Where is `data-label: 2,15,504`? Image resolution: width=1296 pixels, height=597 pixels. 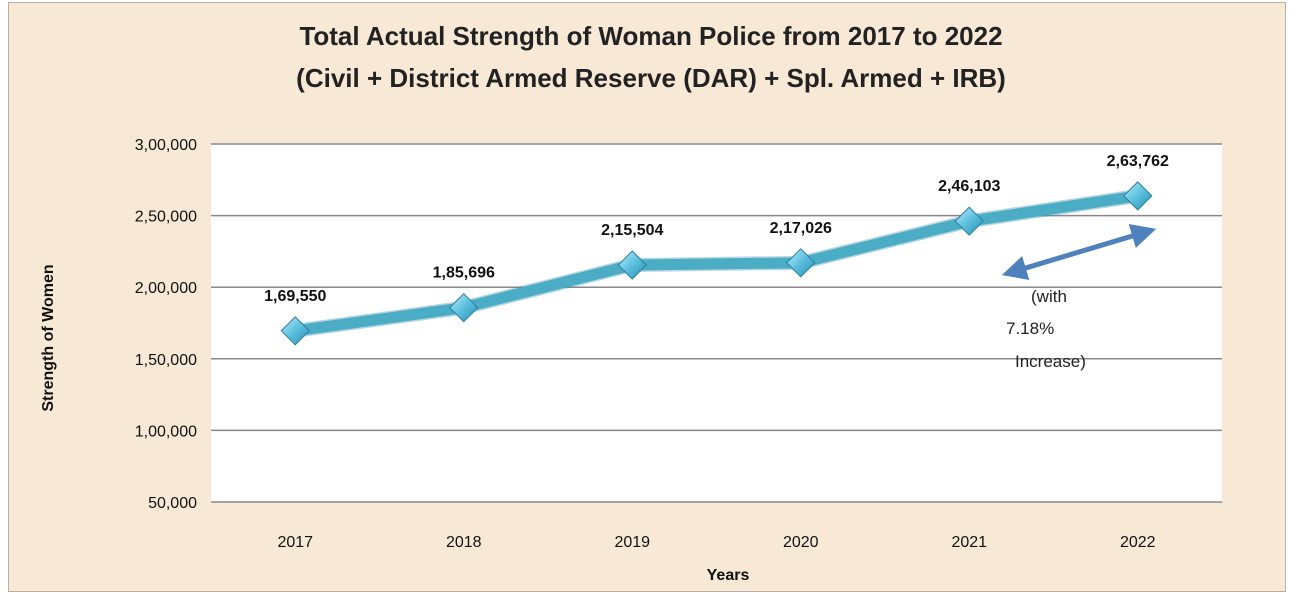
data-label: 2,15,504 is located at coordinates (632, 230).